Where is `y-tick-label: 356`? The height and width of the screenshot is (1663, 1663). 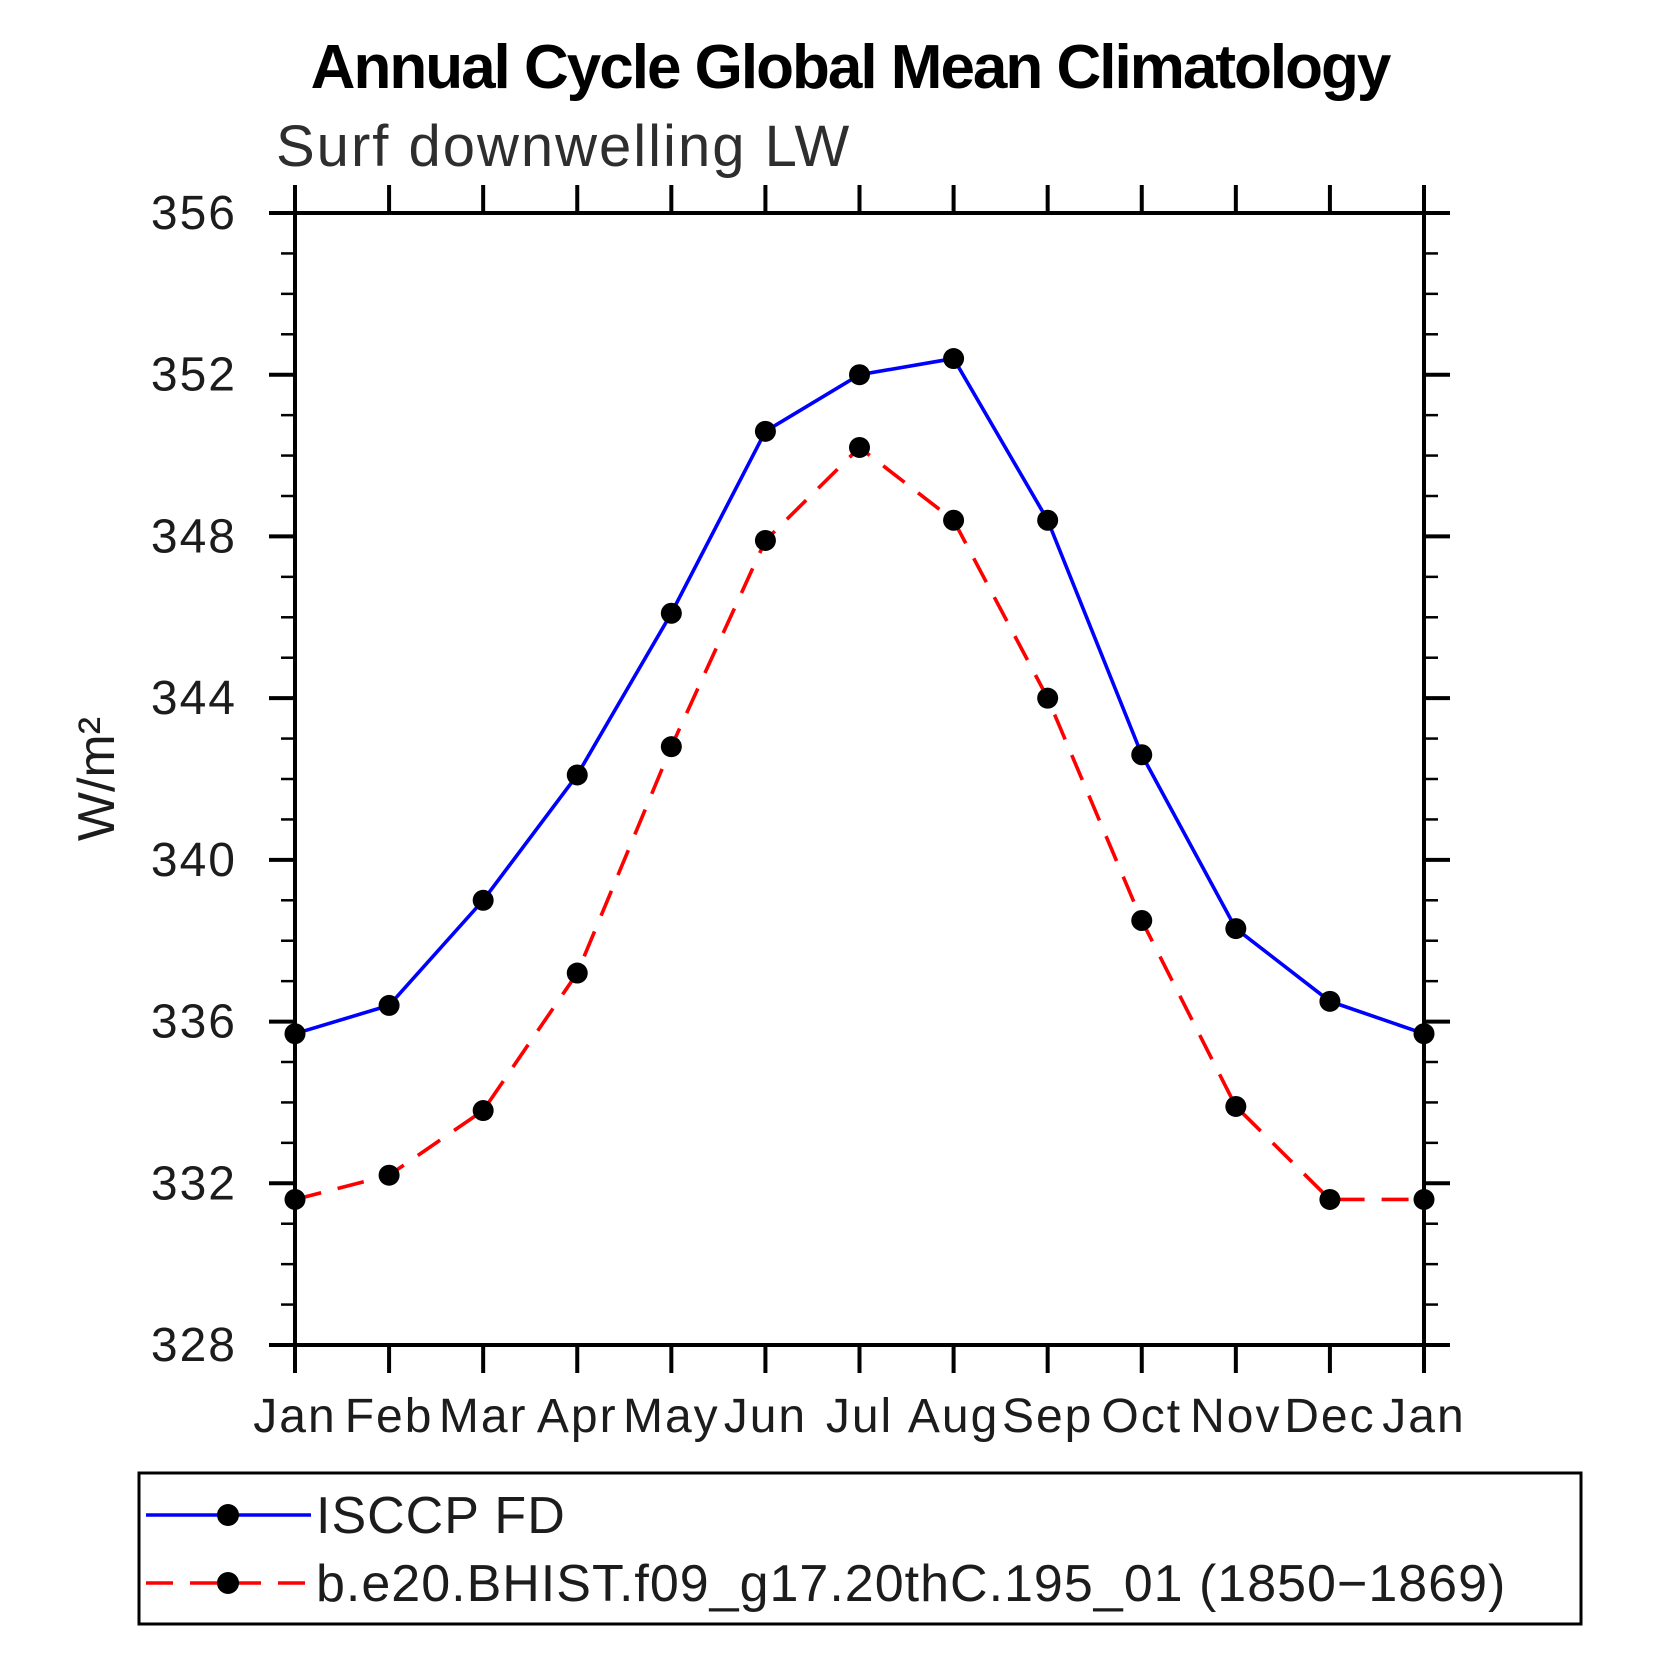 y-tick-label: 356 is located at coordinates (194, 213).